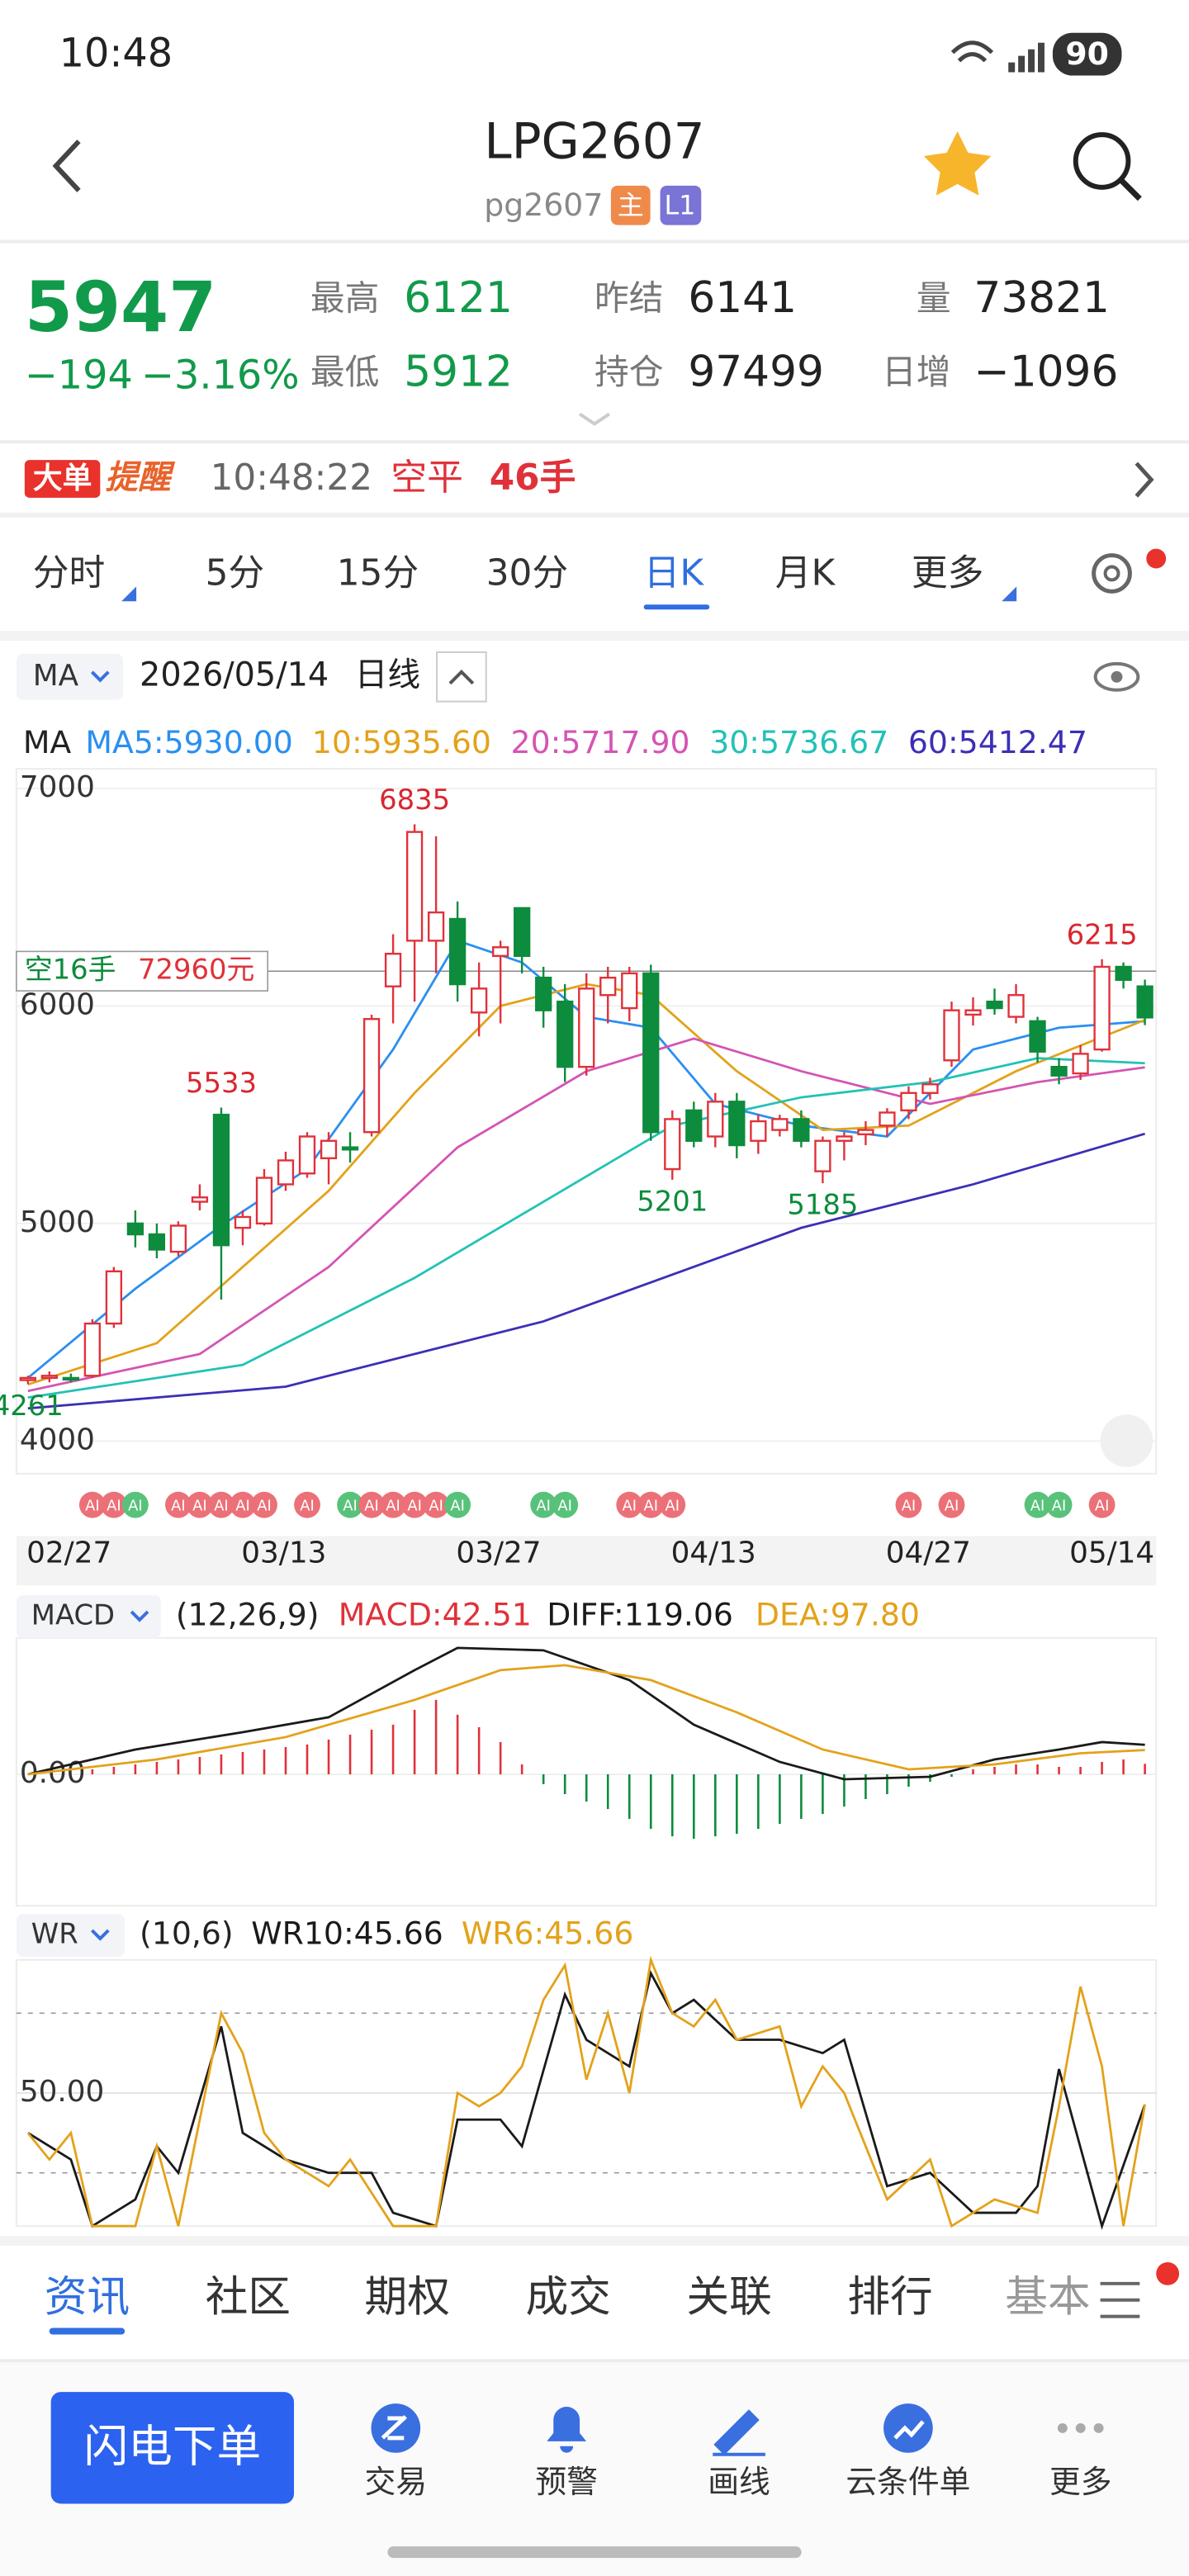  I want to click on bottom-tab: 资讯, so click(87, 2298).